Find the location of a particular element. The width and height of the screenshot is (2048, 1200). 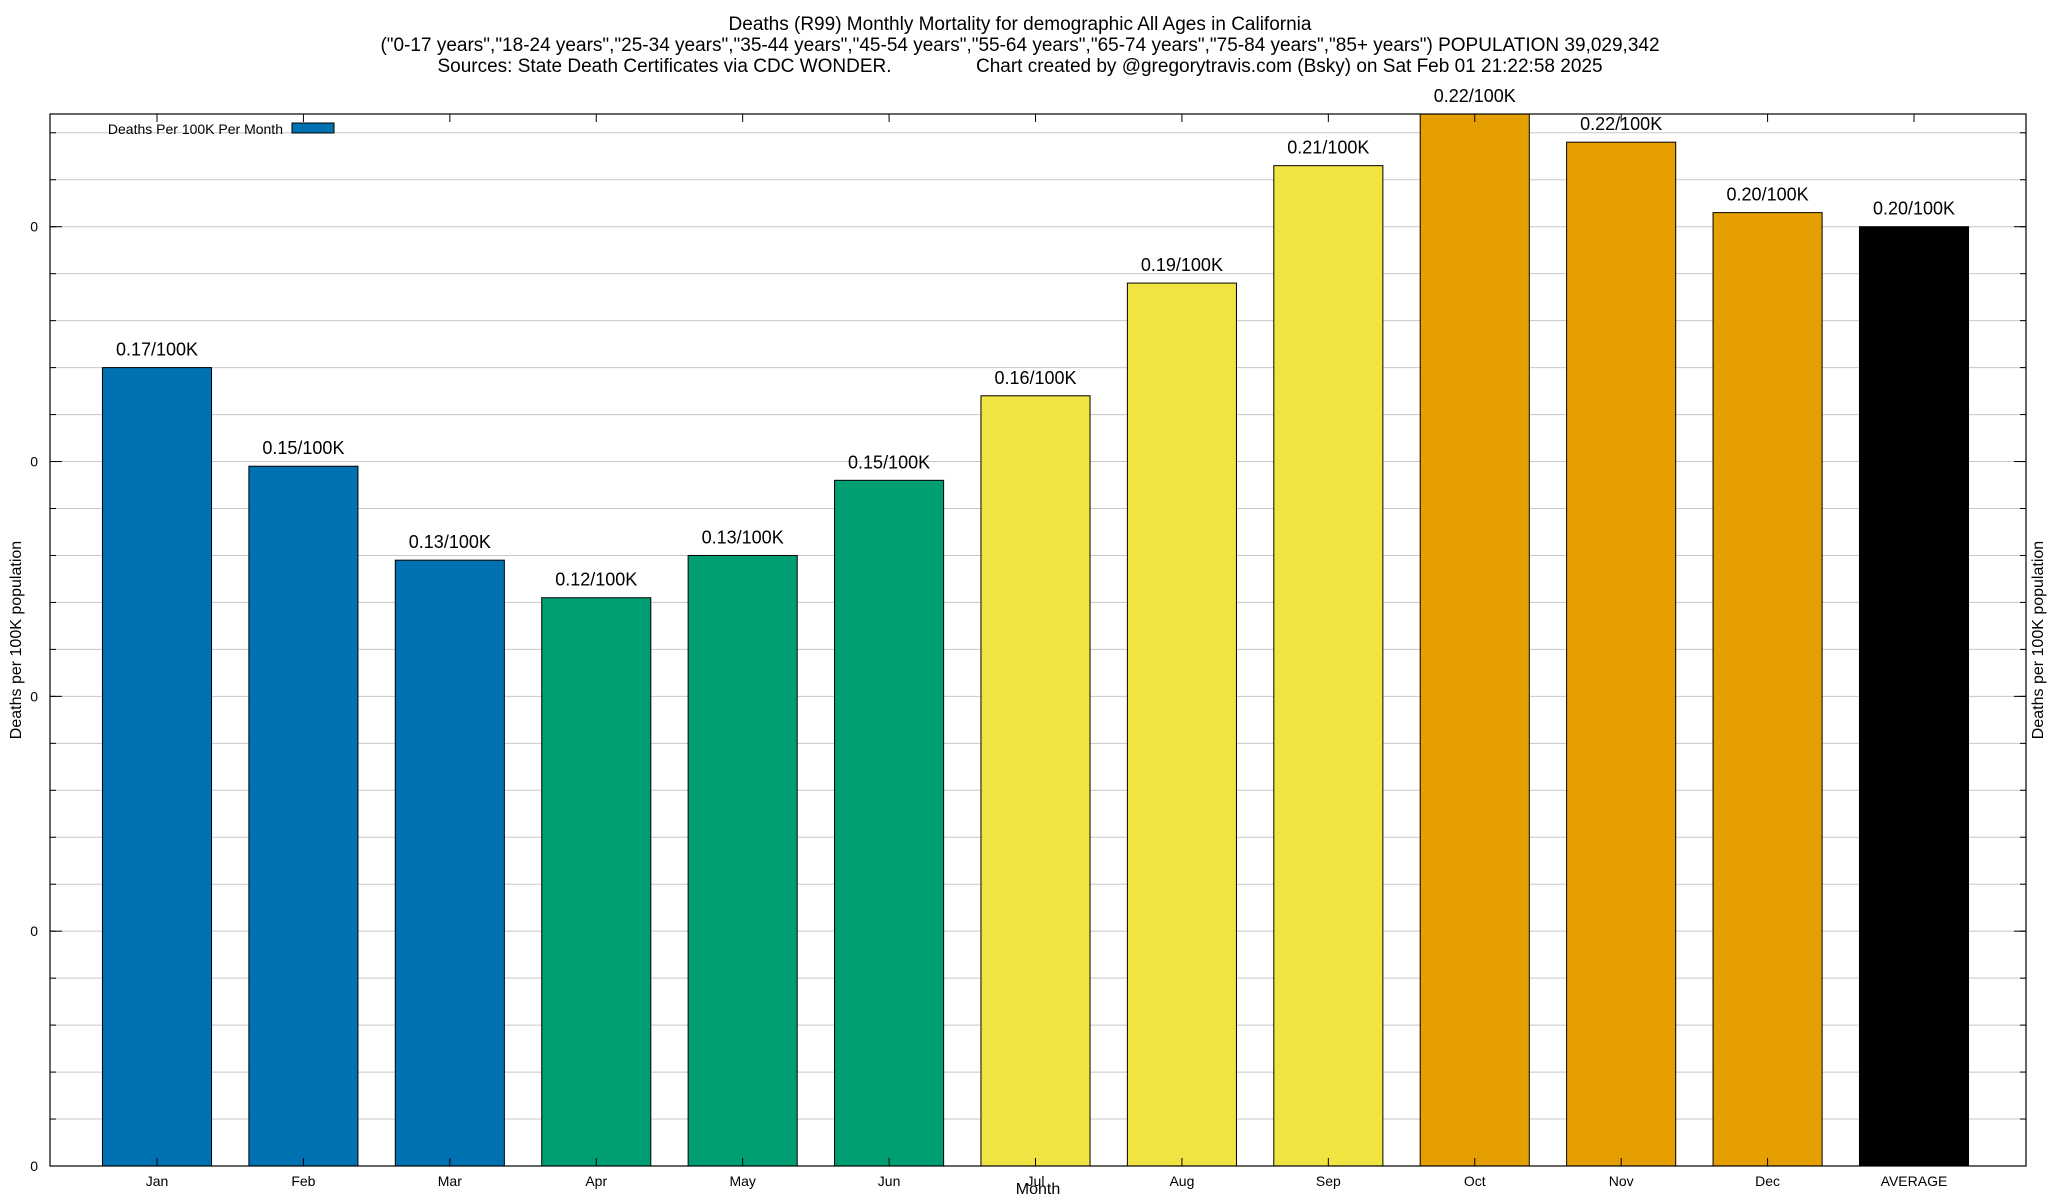

x-axis-title: Month is located at coordinates (1038, 1189).